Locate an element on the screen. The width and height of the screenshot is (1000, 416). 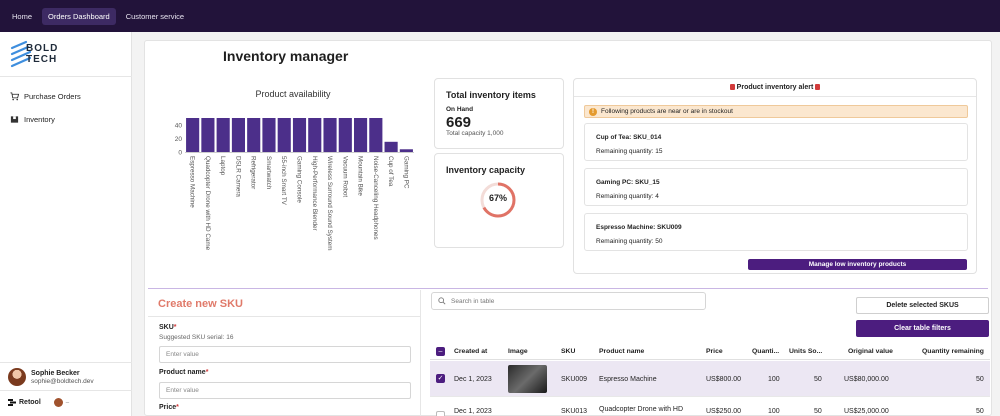
sidebar-item-inventory: Inventory is located at coordinates (32, 119).